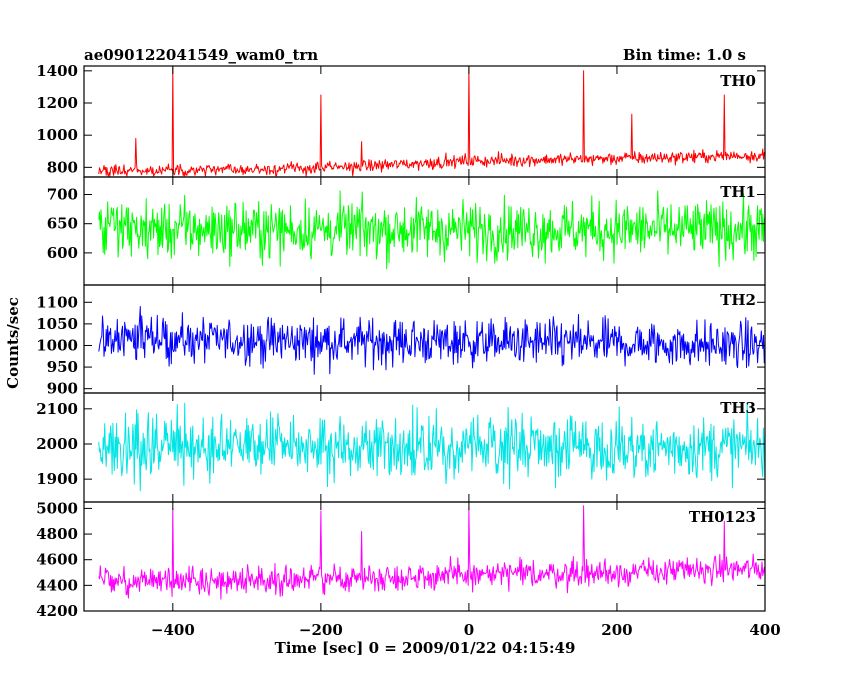 This screenshot has width=850, height=680. I want to click on chart-title: ae090122041549_wam0_trn, so click(201, 55).